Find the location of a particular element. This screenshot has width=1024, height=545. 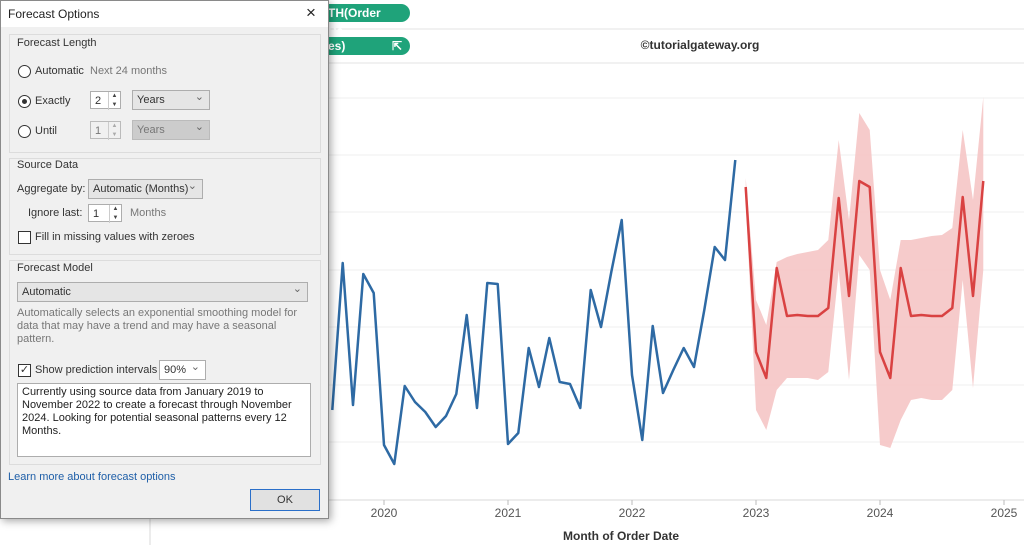

ok-button: OK is located at coordinates (285, 500).